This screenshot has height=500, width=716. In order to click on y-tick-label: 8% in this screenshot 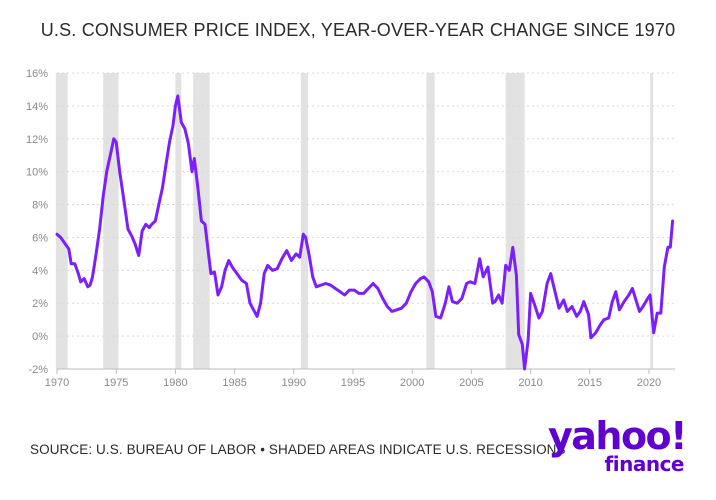, I will do `click(40, 206)`.